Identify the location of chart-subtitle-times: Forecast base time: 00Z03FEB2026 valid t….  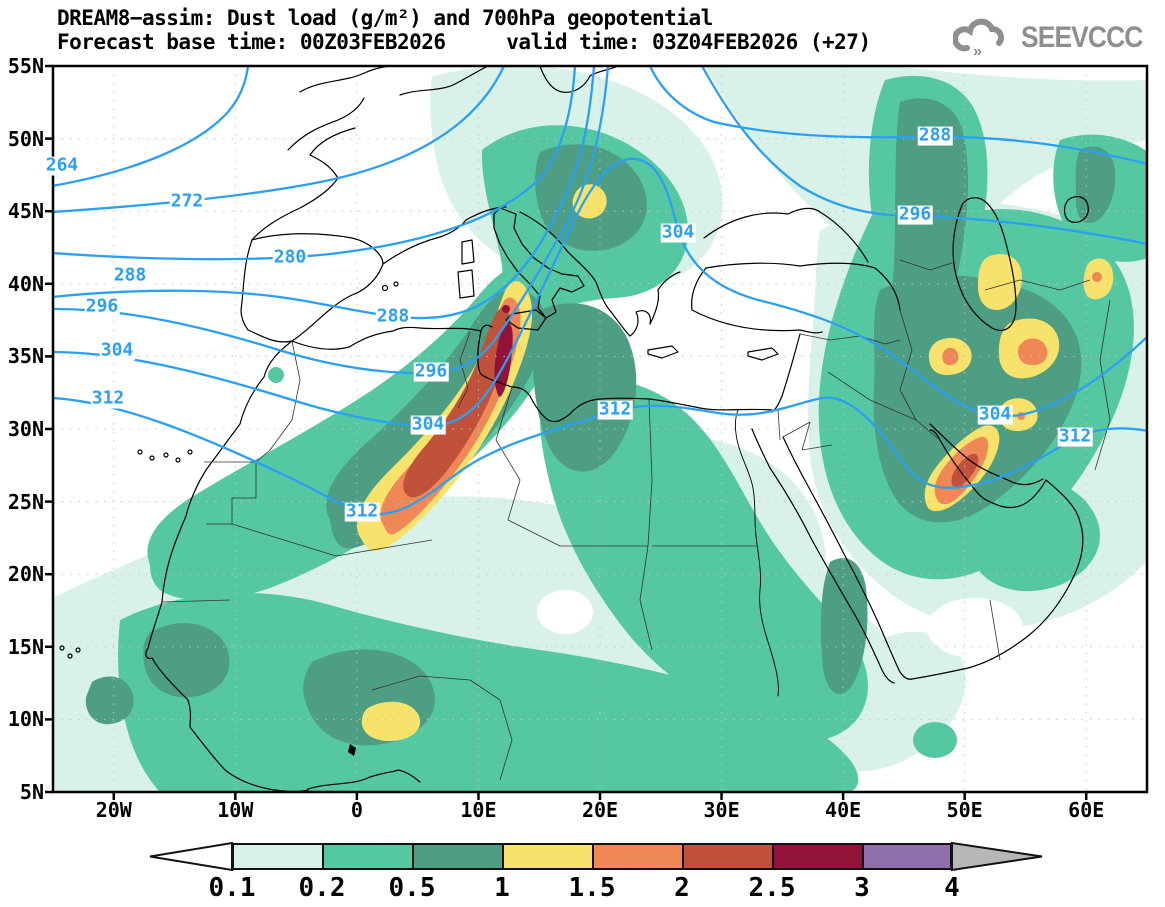
(464, 42).